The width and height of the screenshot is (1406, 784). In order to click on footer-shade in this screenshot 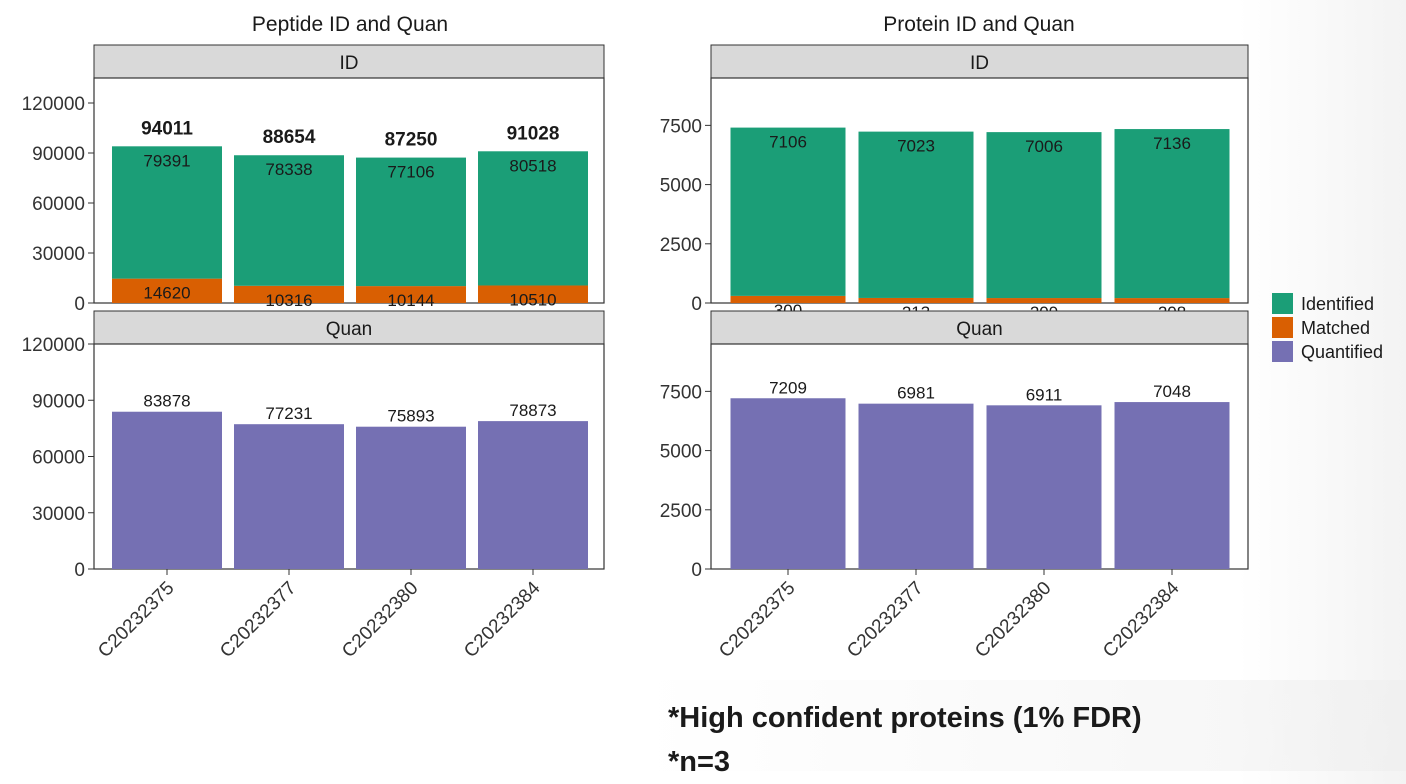, I will do `click(1023, 725)`.